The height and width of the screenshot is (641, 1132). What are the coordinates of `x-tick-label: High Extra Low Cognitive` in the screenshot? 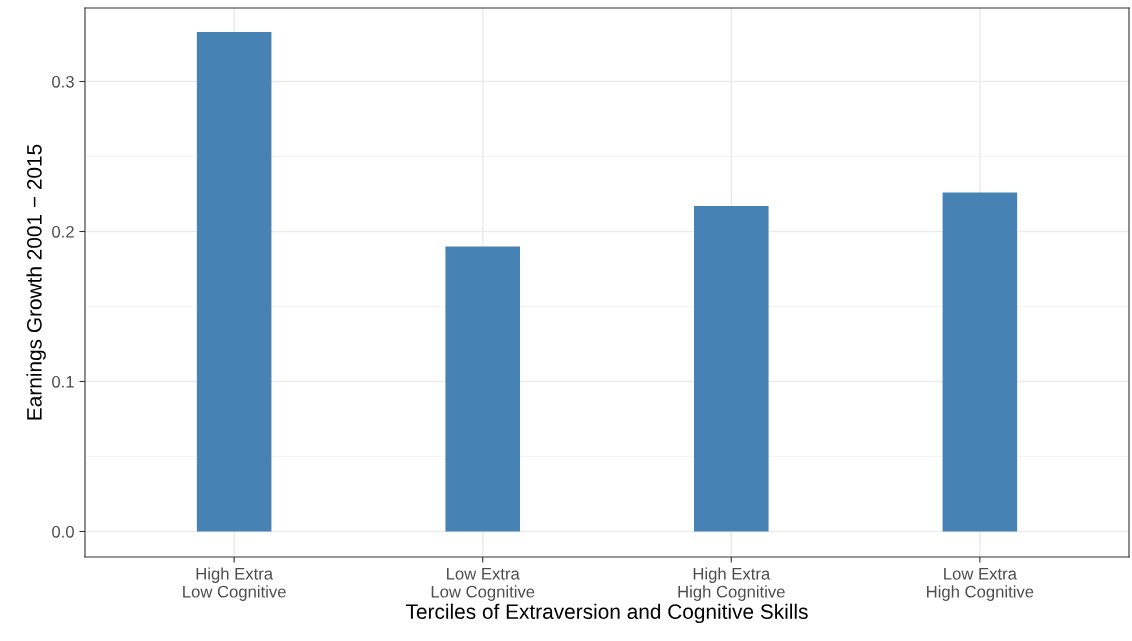 It's located at (234, 584).